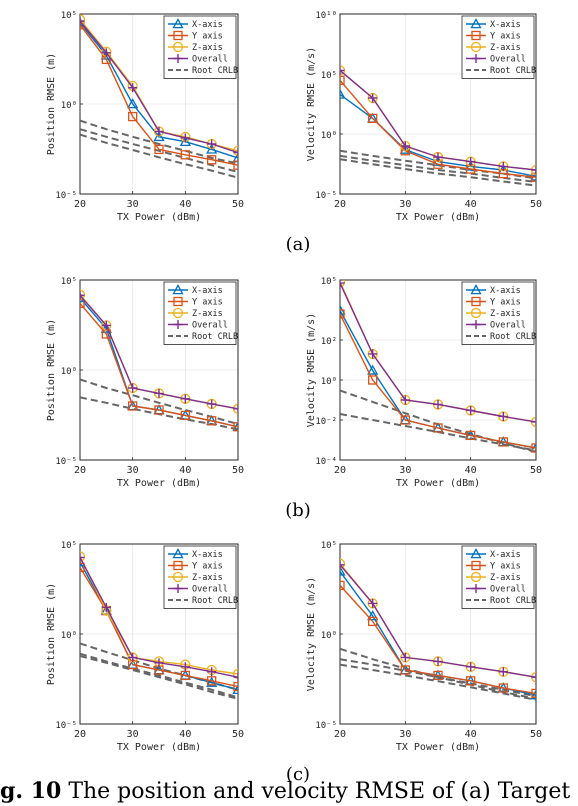  Describe the element at coordinates (329, 636) in the screenshot. I see `chart-5-ytick-label: 10⁰` at that location.